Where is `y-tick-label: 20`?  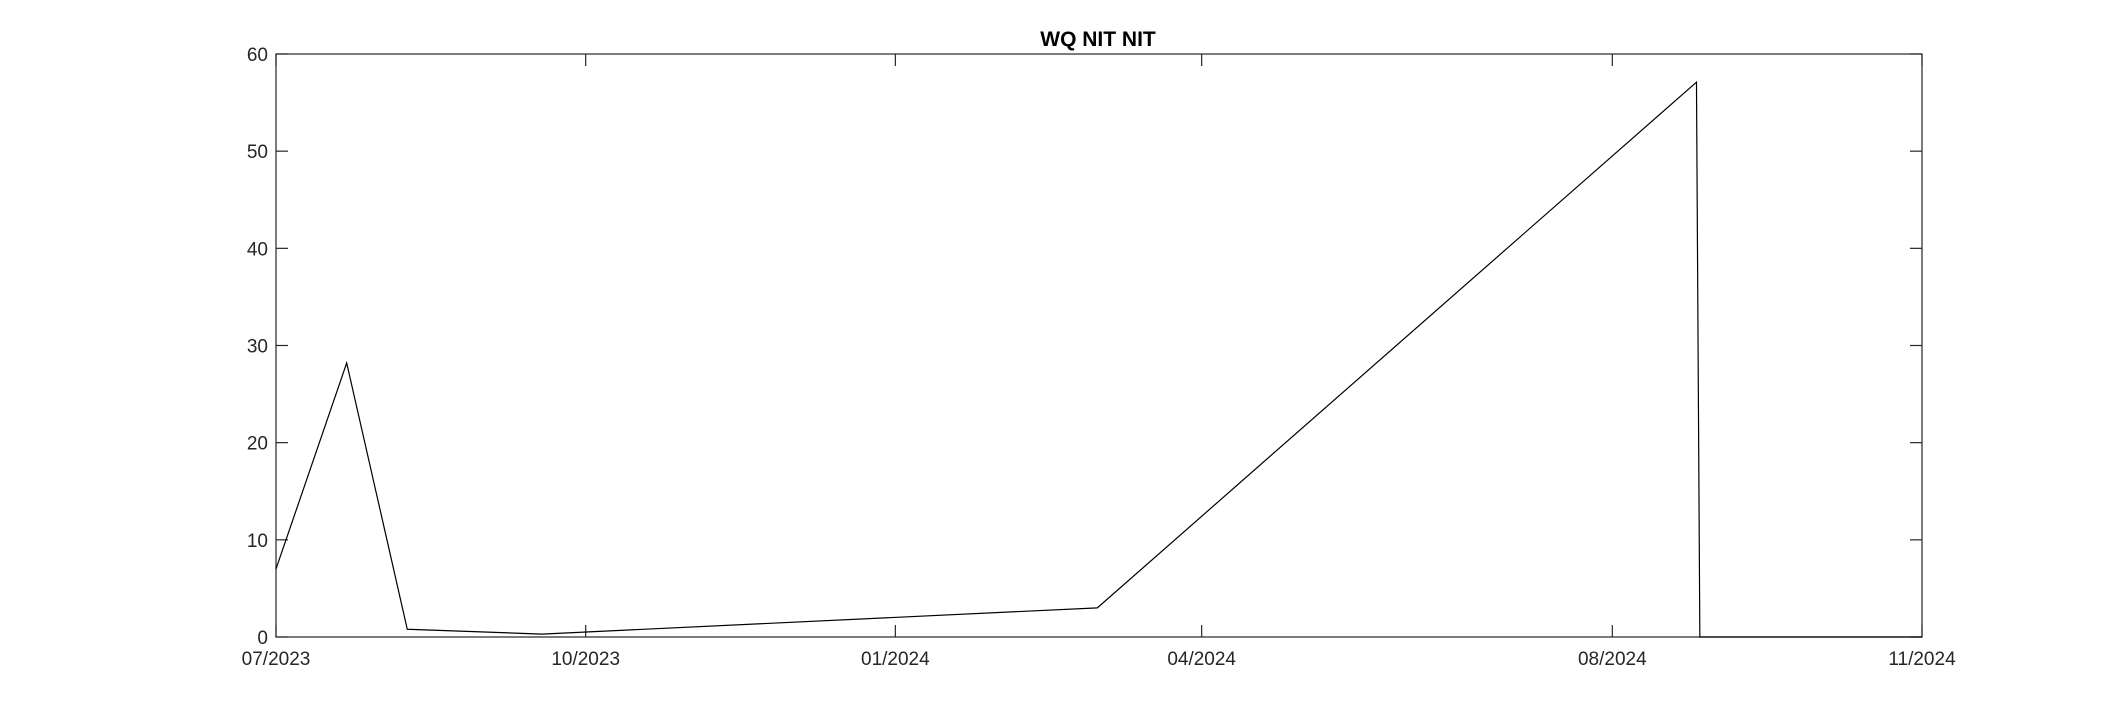 y-tick-label: 20 is located at coordinates (257, 444).